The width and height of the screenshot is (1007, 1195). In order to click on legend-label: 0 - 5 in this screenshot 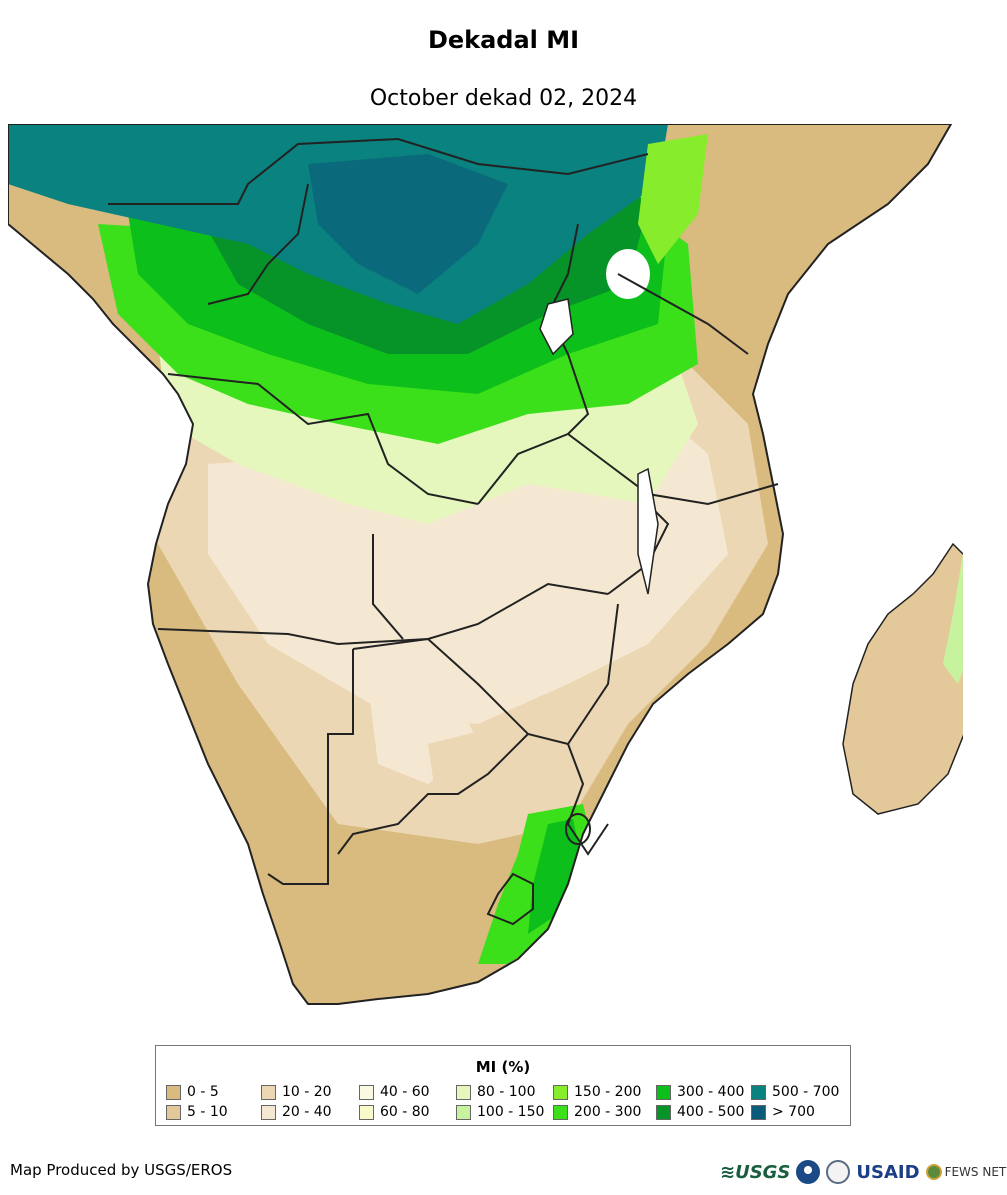, I will do `click(203, 1092)`.